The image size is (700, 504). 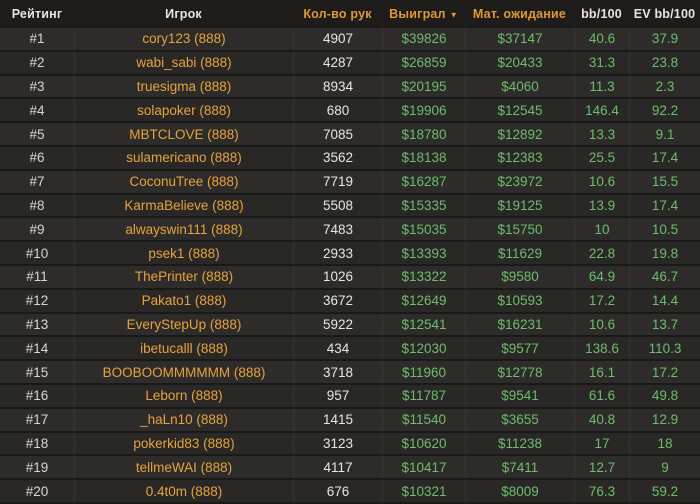 I want to click on hands-cell: 3562, so click(x=337, y=157).